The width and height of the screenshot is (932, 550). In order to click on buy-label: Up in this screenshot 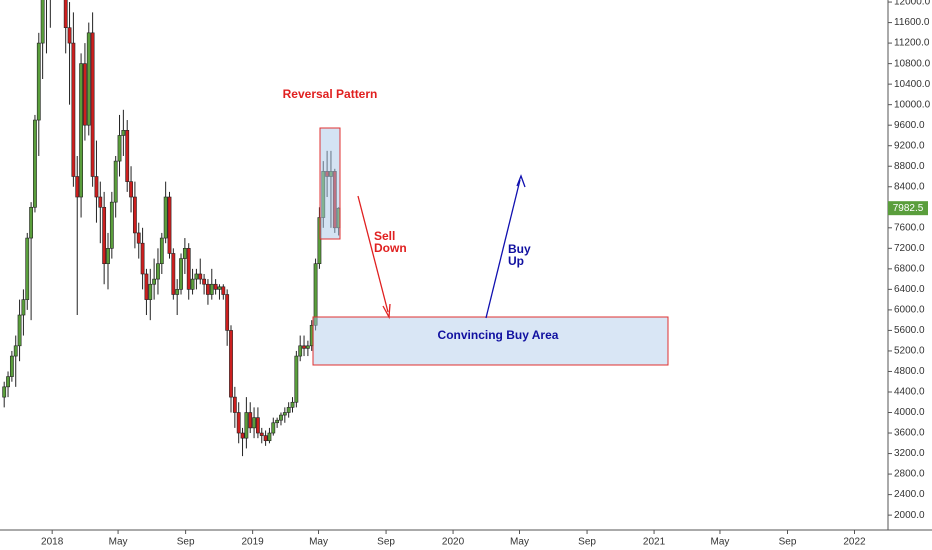, I will do `click(516, 261)`.